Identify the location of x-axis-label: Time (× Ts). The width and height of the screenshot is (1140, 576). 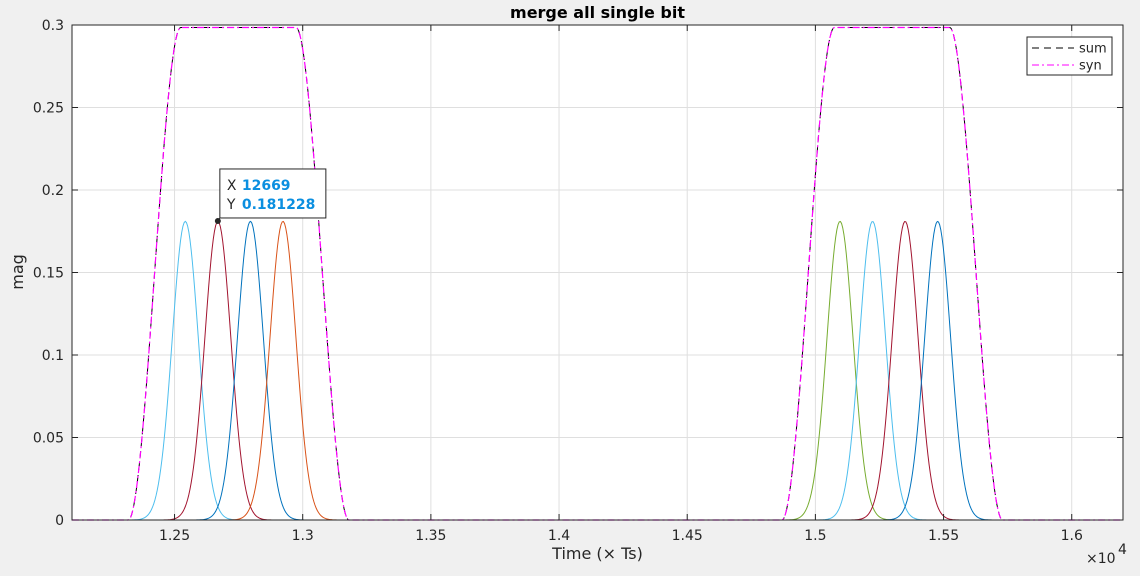
(597, 553).